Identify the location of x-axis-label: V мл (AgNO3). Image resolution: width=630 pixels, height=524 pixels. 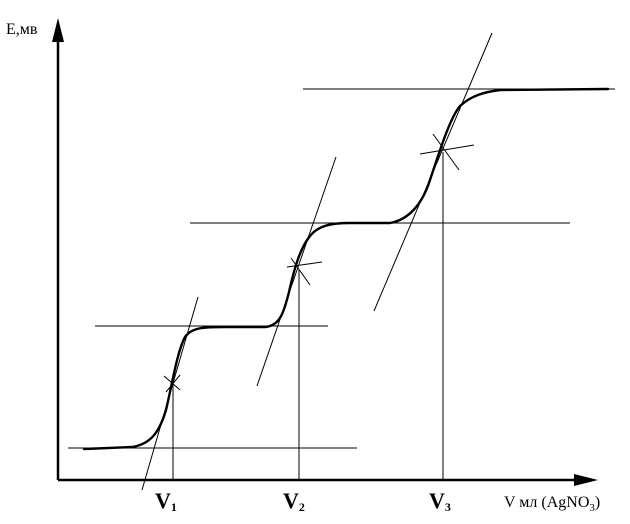
(552, 504).